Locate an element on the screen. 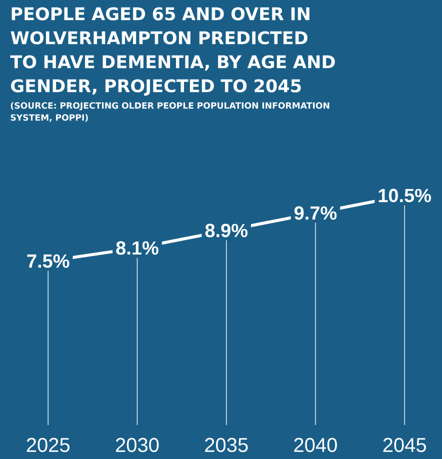  data-label: 8.1% is located at coordinates (137, 248).